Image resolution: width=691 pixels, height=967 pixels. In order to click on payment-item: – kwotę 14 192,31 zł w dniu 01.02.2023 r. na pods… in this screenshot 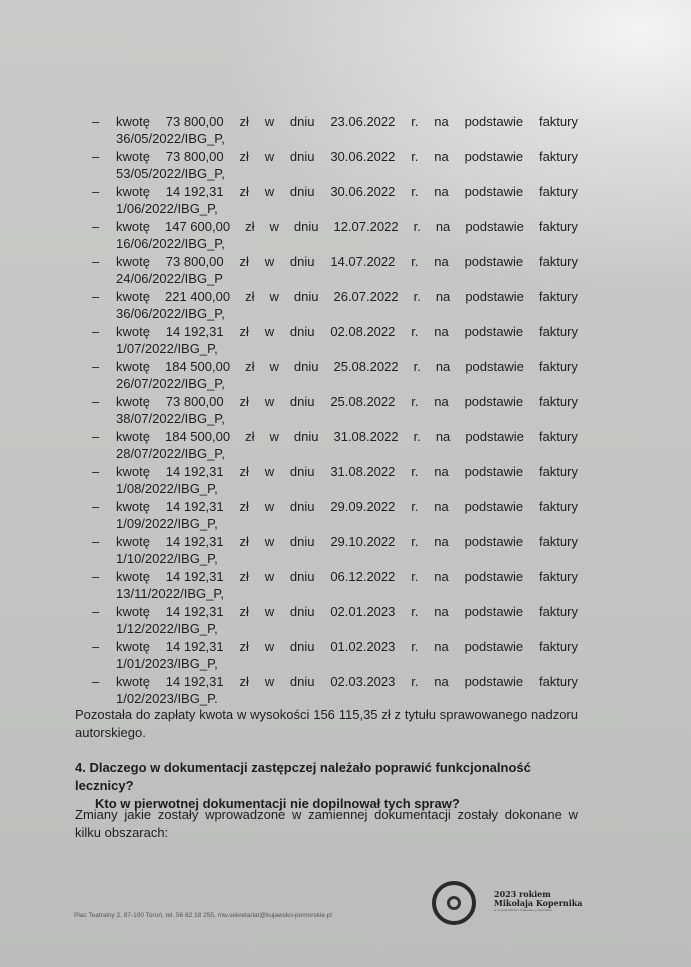, I will do `click(335, 656)`.